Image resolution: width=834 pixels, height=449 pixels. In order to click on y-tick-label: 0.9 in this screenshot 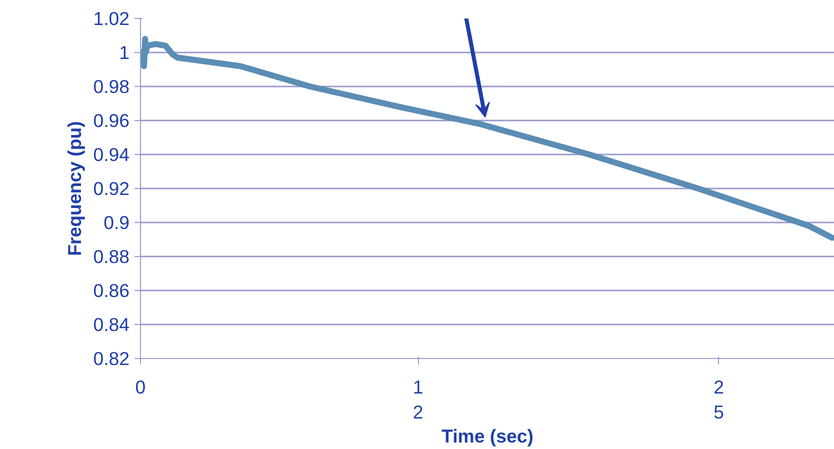, I will do `click(117, 222)`.